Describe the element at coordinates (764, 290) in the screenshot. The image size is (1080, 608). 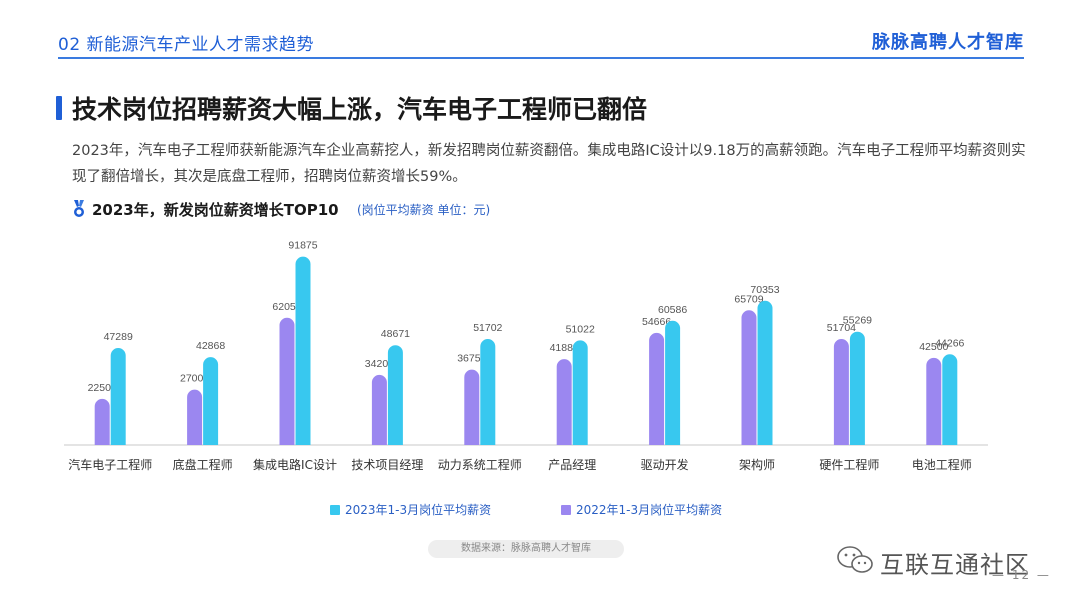
I see `data-label-2023-architect: 70353` at that location.